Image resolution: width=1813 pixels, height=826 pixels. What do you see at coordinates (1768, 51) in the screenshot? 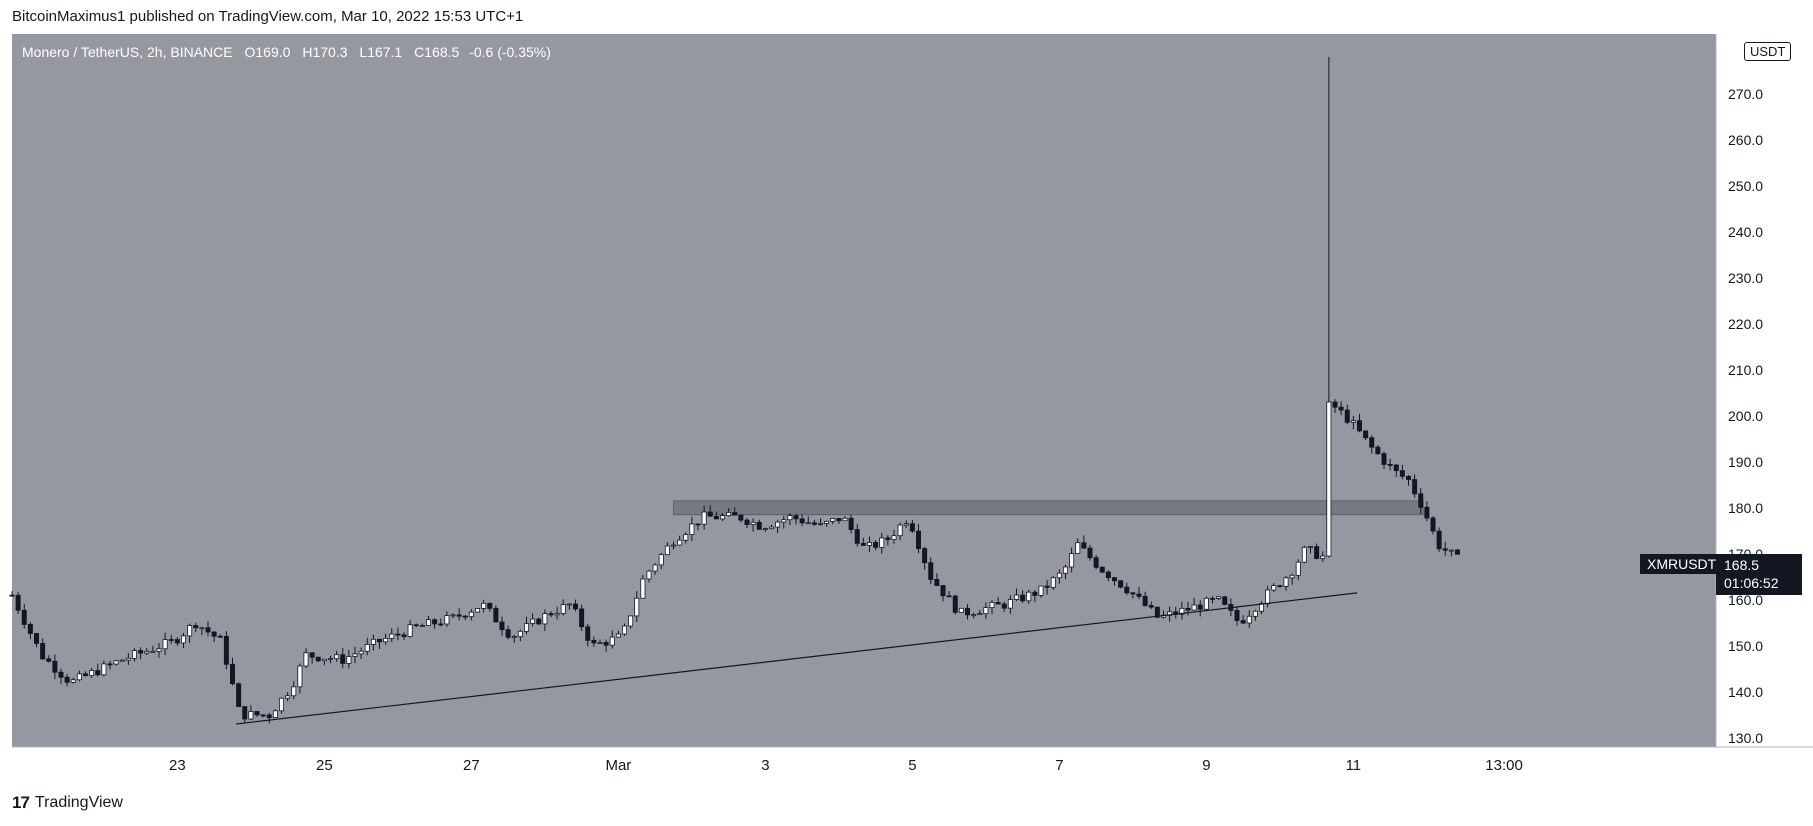
I see `currency-unit-button: USDT` at bounding box center [1768, 51].